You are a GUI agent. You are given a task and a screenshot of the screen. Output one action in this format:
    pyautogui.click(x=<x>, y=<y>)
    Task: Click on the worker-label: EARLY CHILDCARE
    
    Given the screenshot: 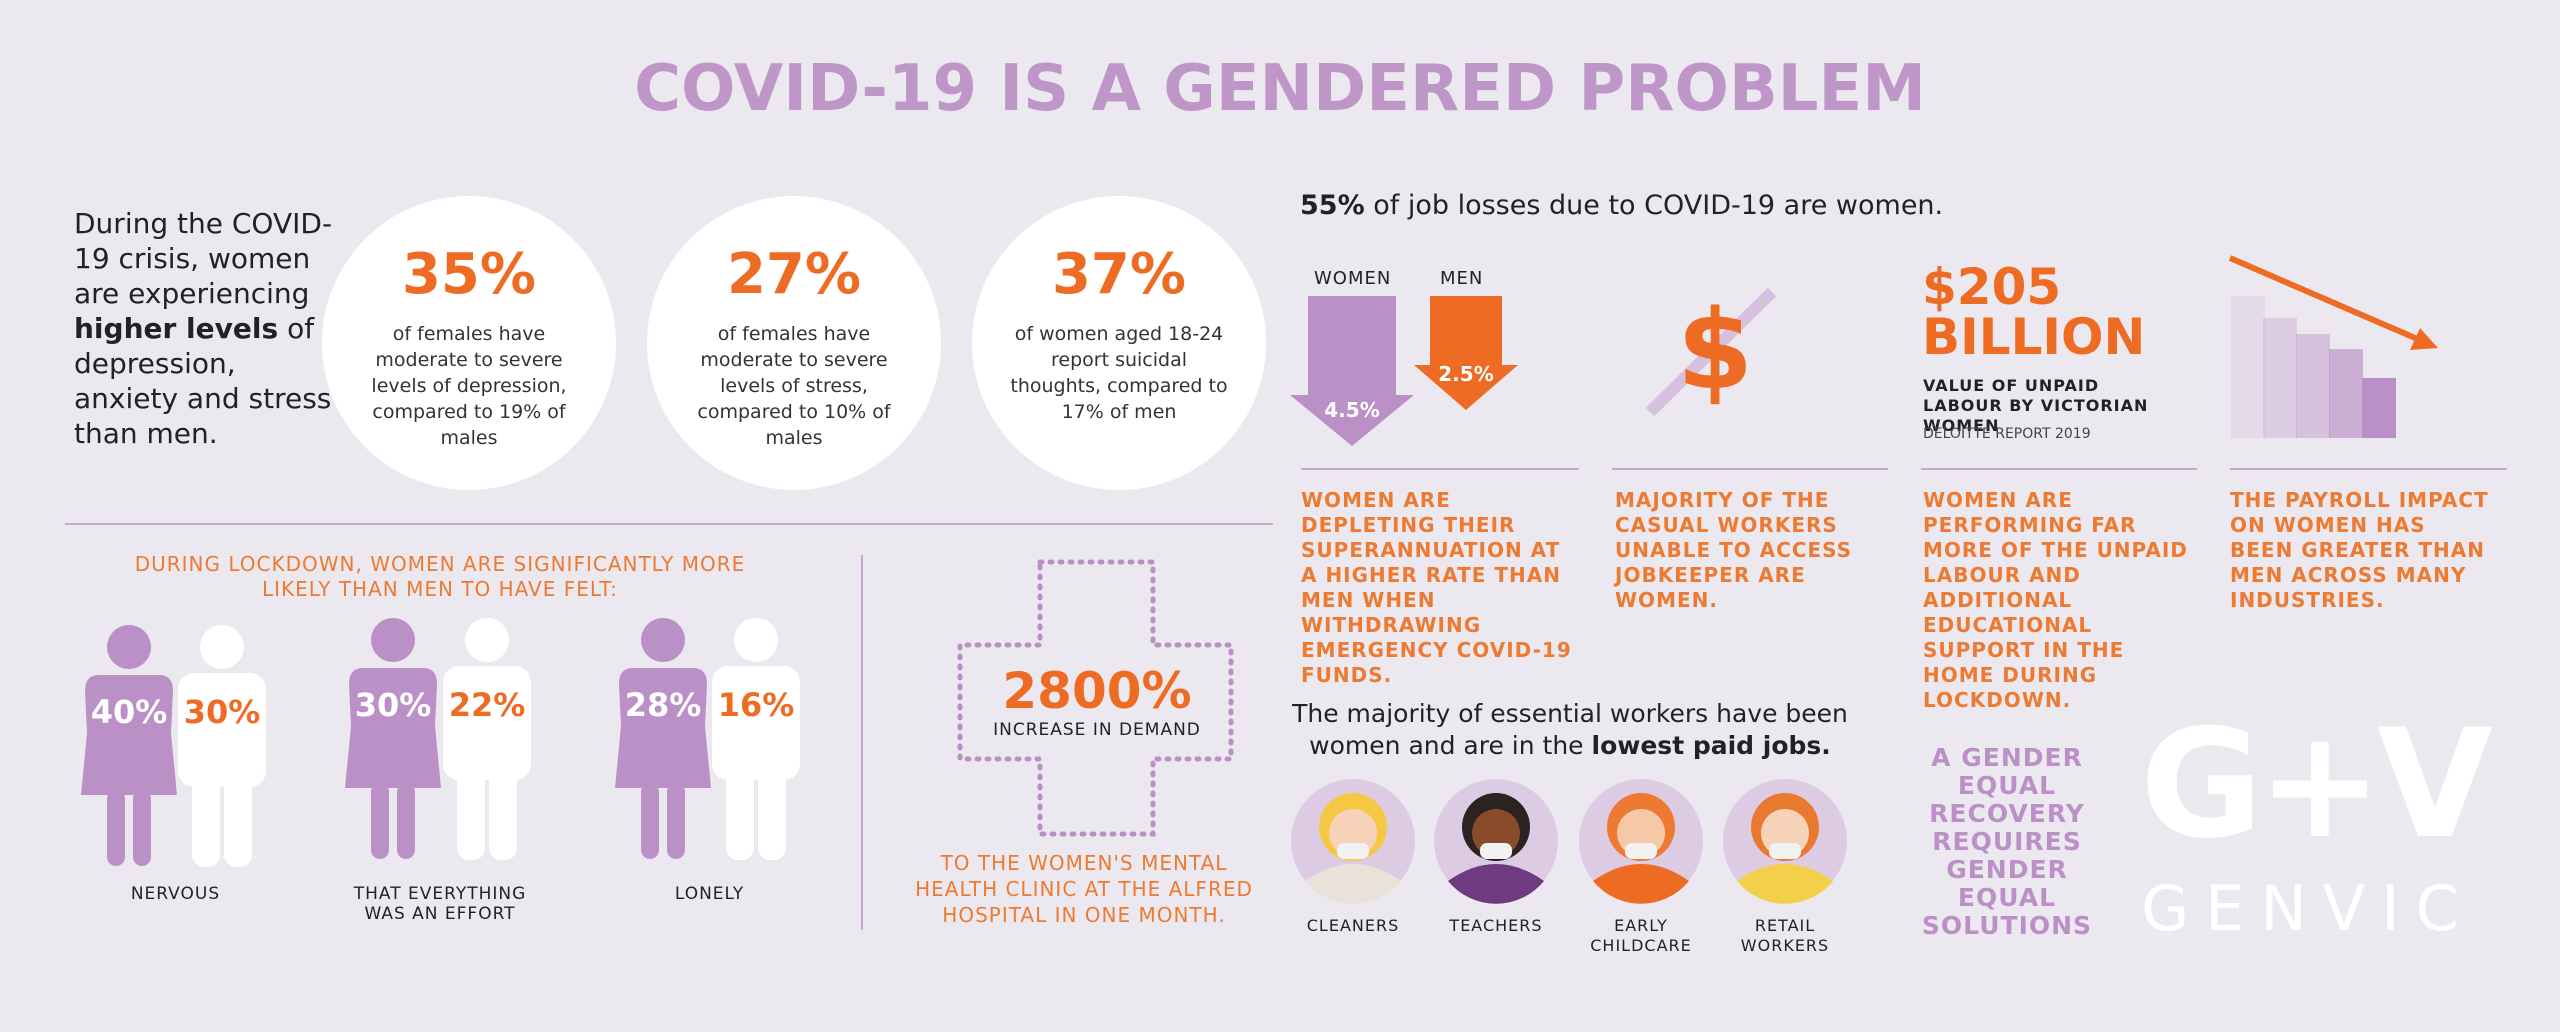 What is the action you would take?
    pyautogui.click(x=1641, y=935)
    